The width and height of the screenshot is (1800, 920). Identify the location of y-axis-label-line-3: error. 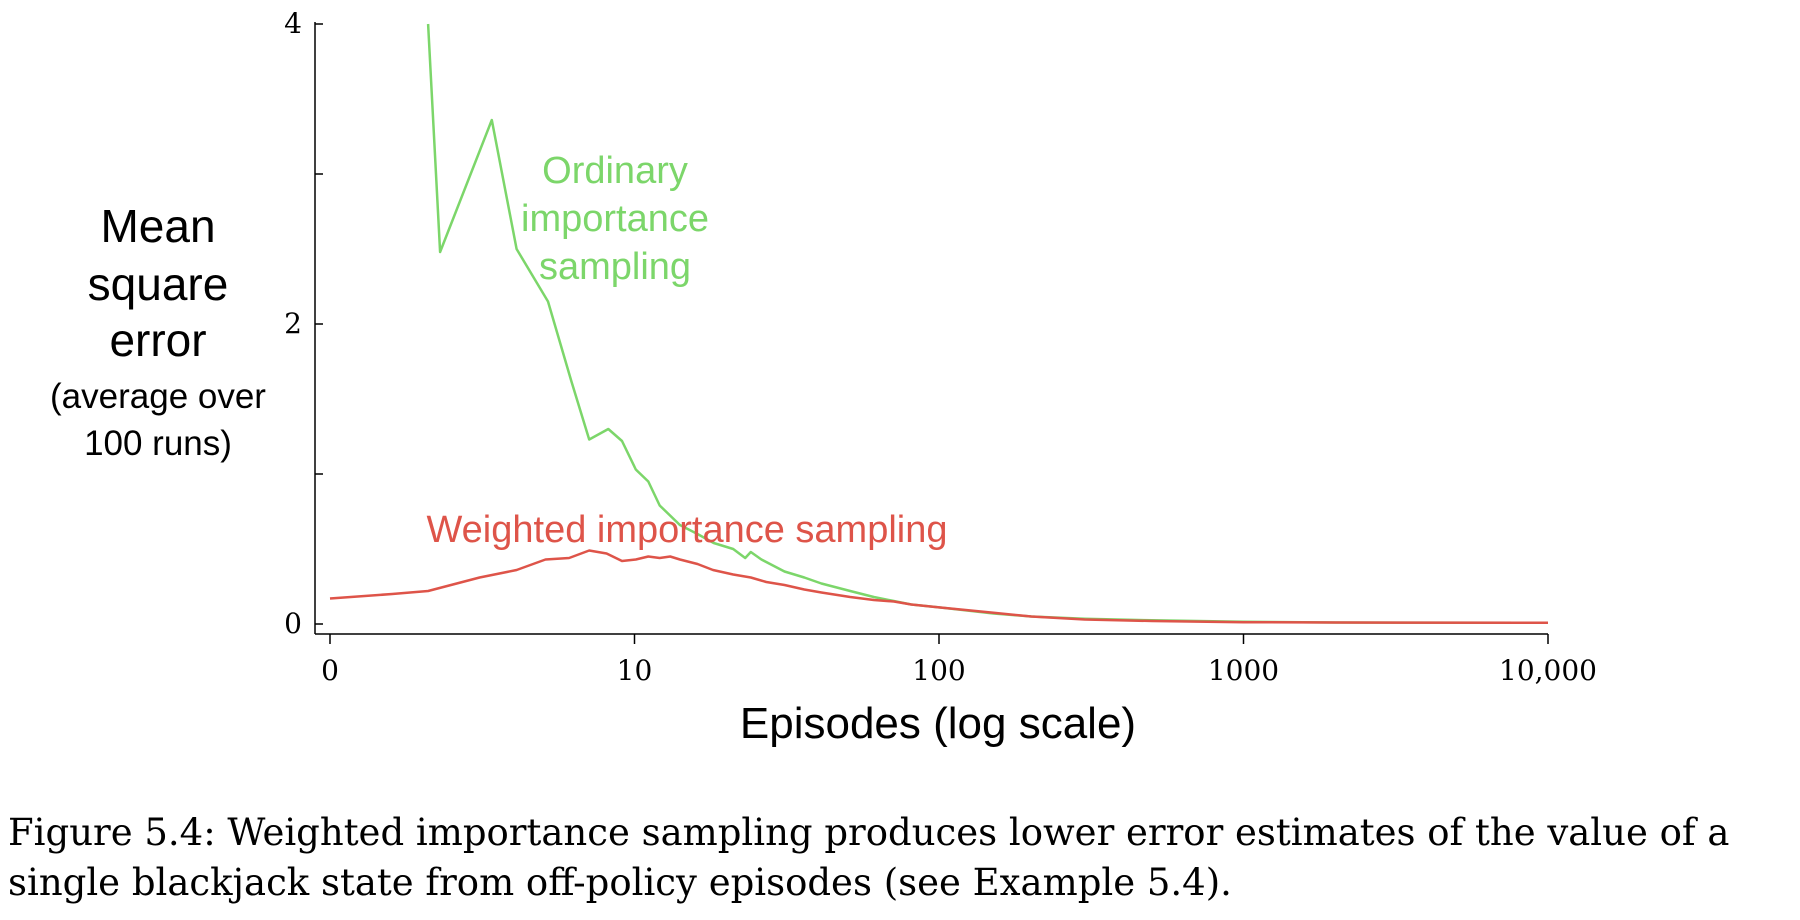
(157, 340).